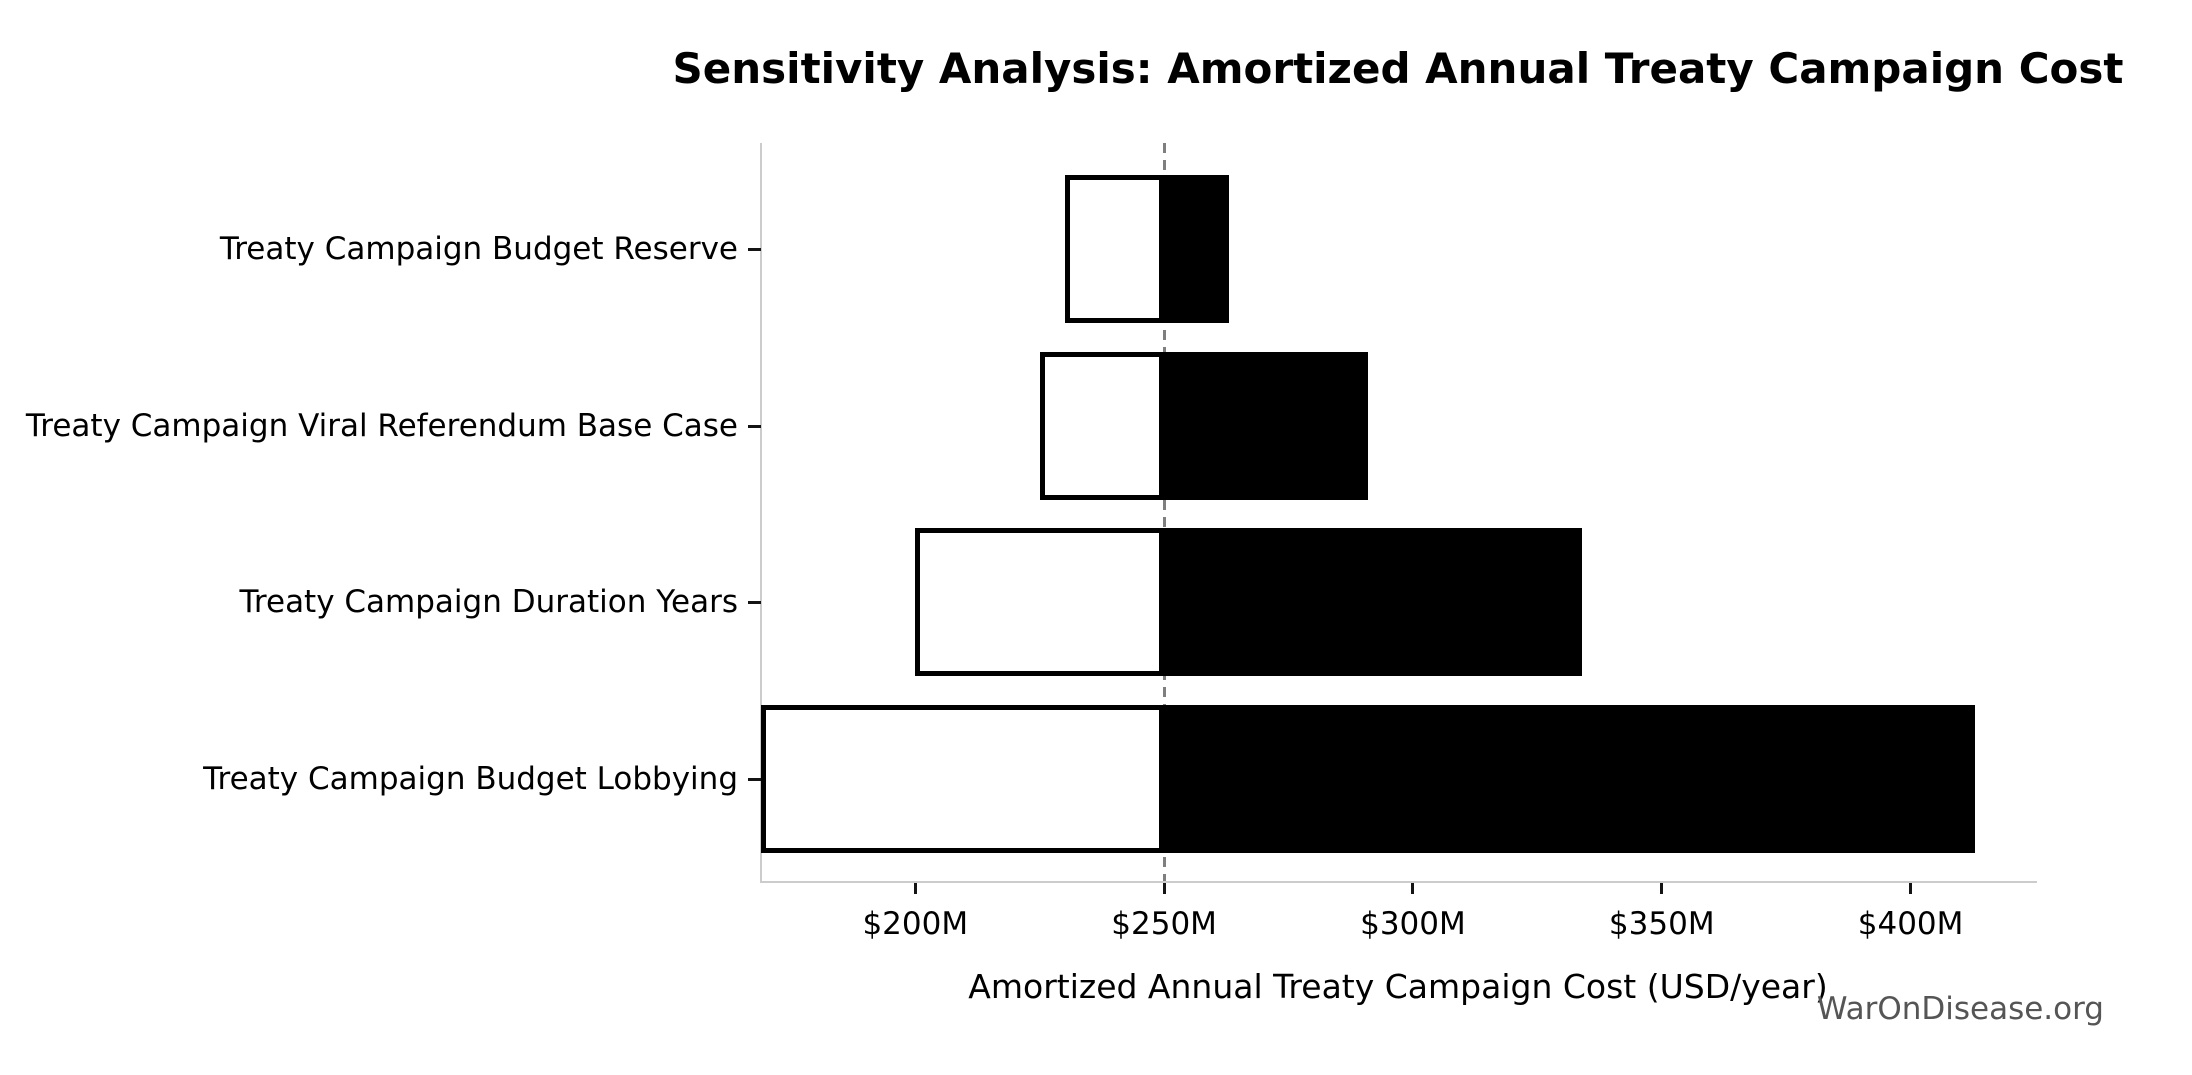  I want to click on watermark-text: WarOnDisease.org, so click(1960, 1009).